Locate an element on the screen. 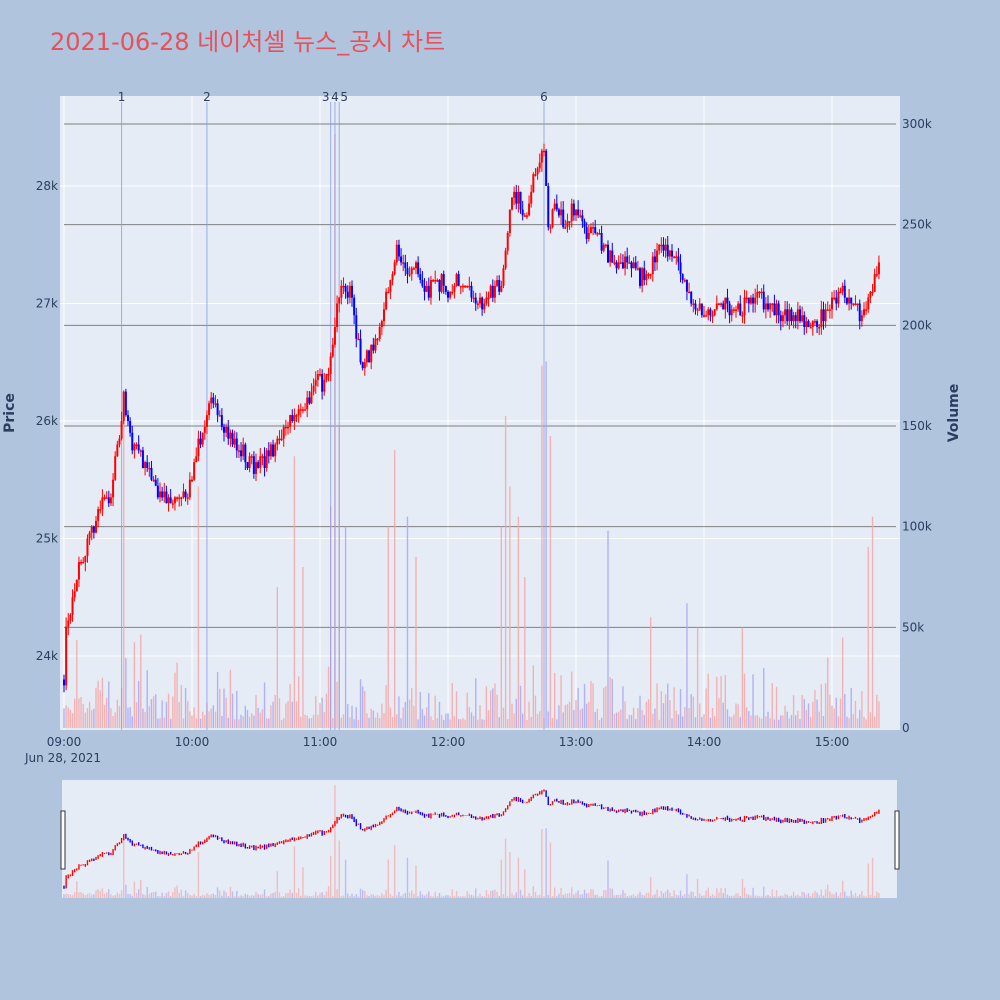 The width and height of the screenshot is (1000, 1000). price-tick-label: 25k is located at coordinates (47, 539).